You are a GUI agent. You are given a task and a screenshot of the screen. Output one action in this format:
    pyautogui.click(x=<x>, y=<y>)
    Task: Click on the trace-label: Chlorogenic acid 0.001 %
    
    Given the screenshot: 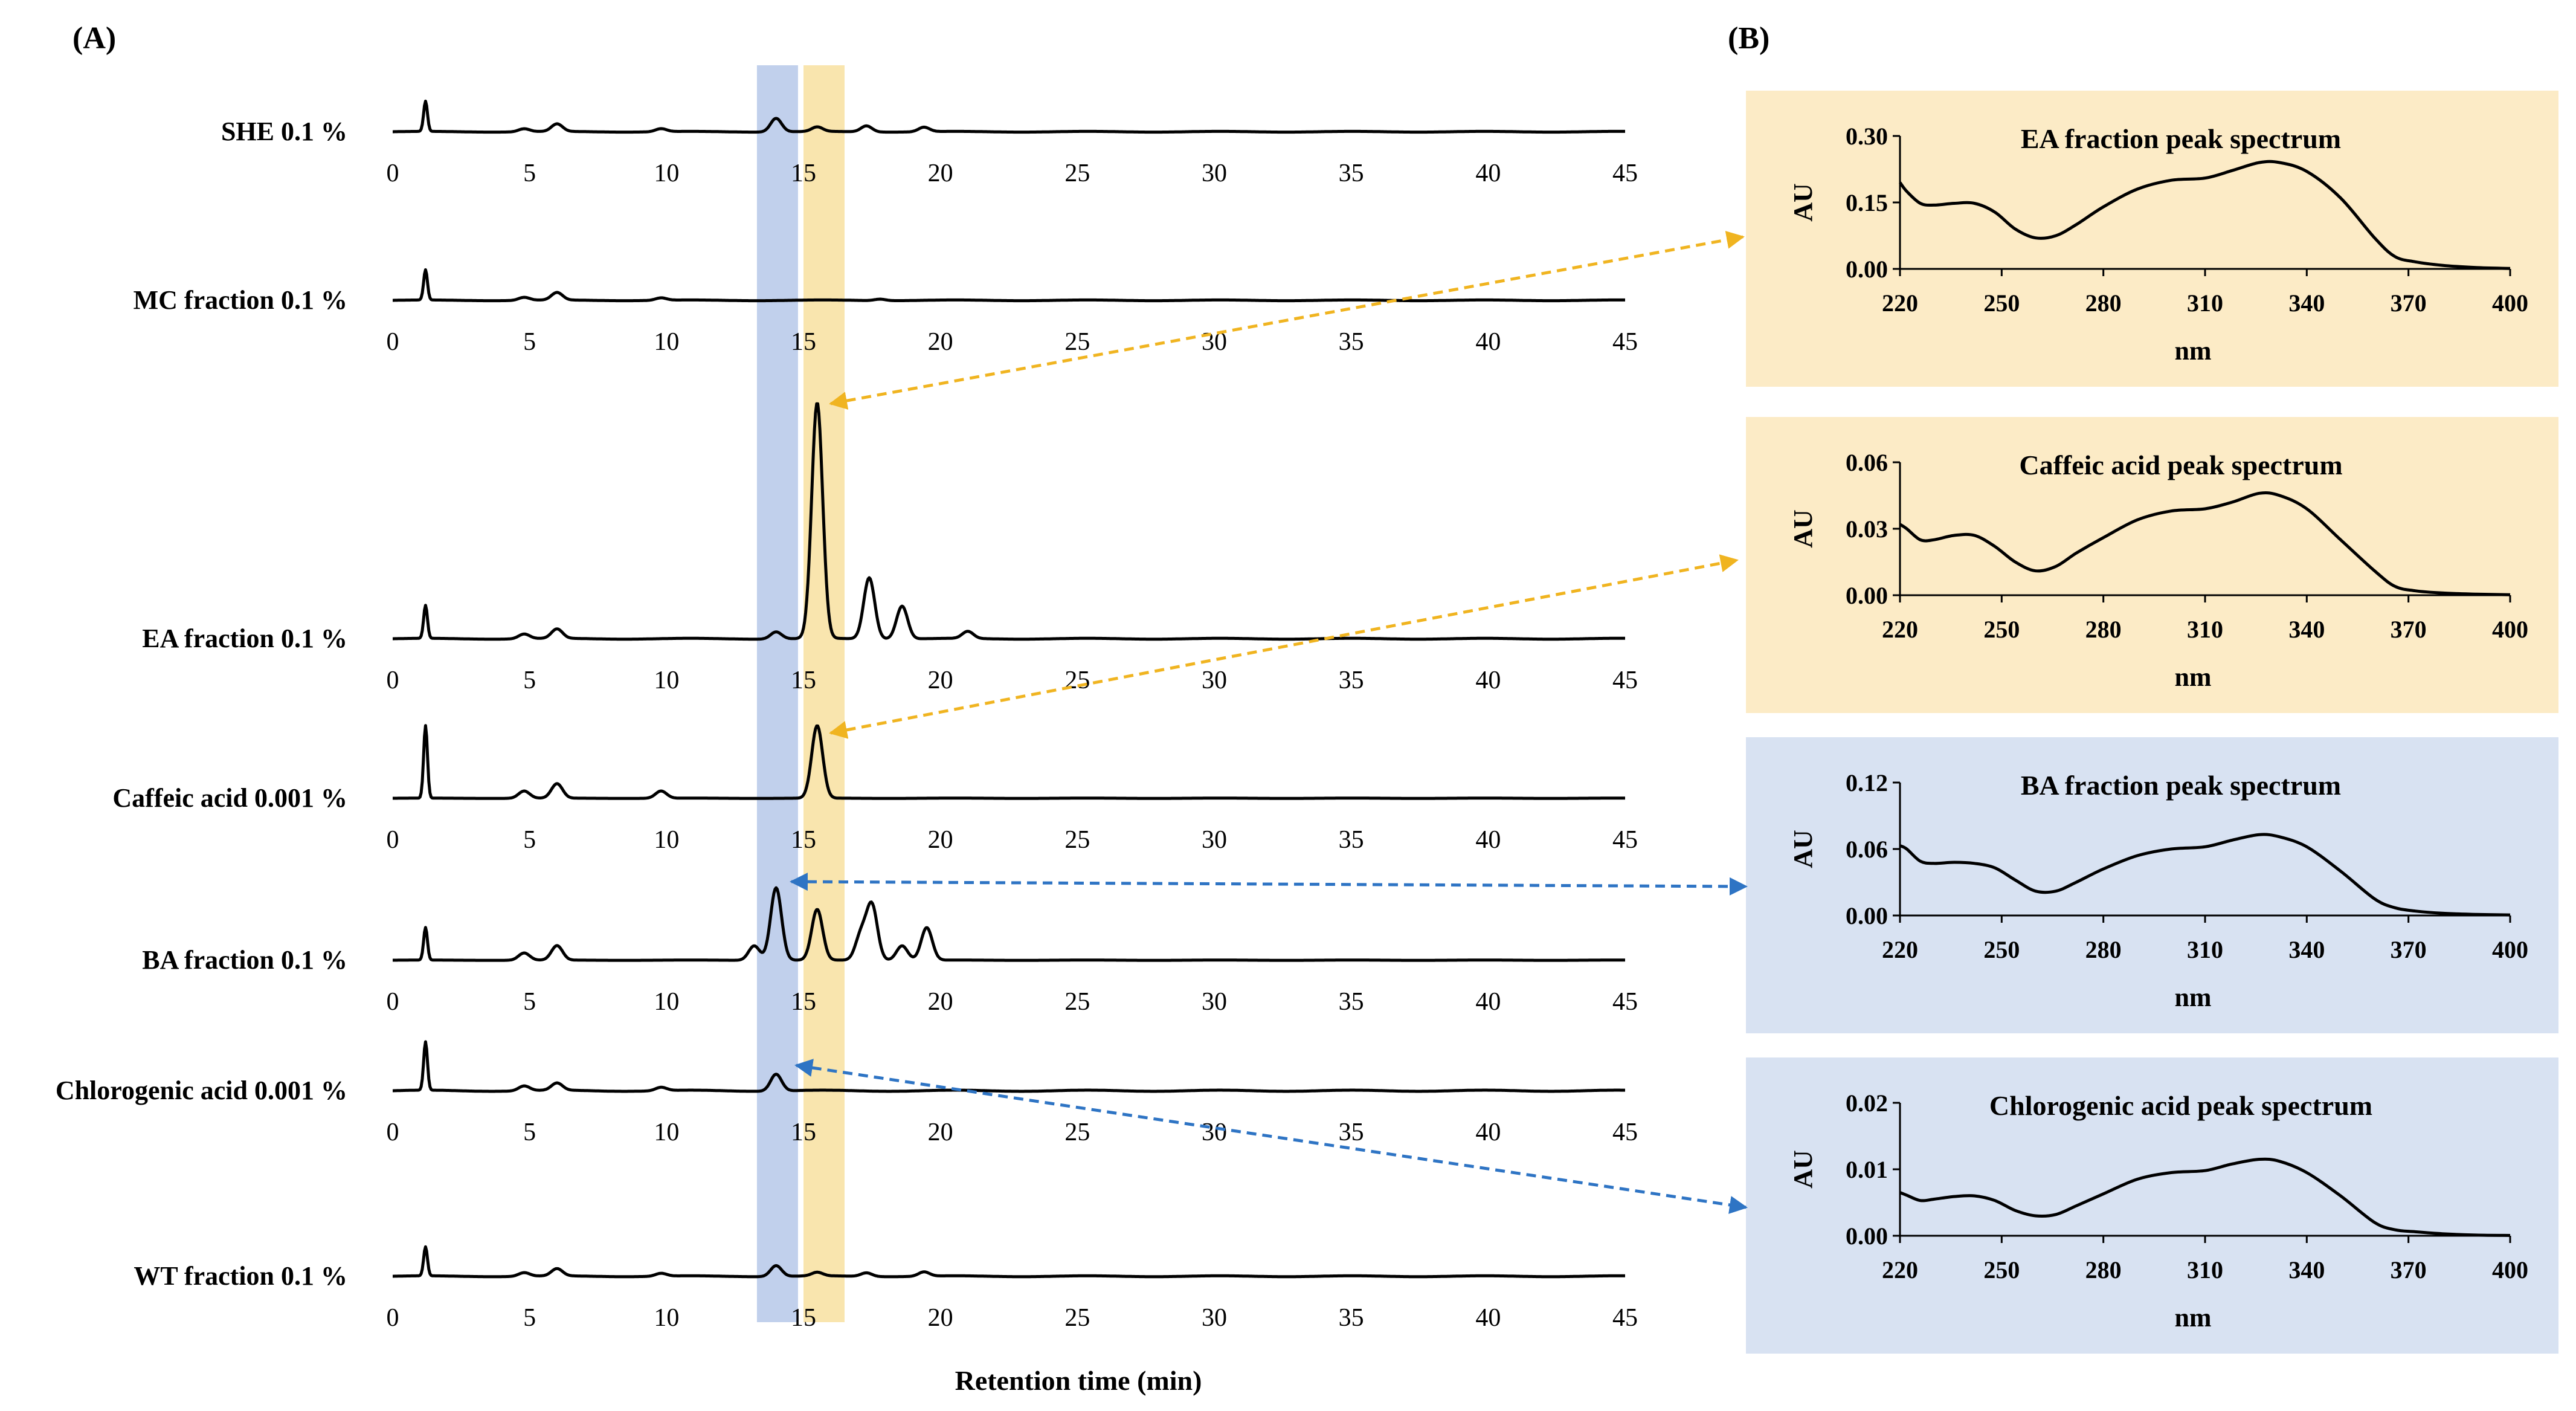 What is the action you would take?
    pyautogui.click(x=201, y=1091)
    